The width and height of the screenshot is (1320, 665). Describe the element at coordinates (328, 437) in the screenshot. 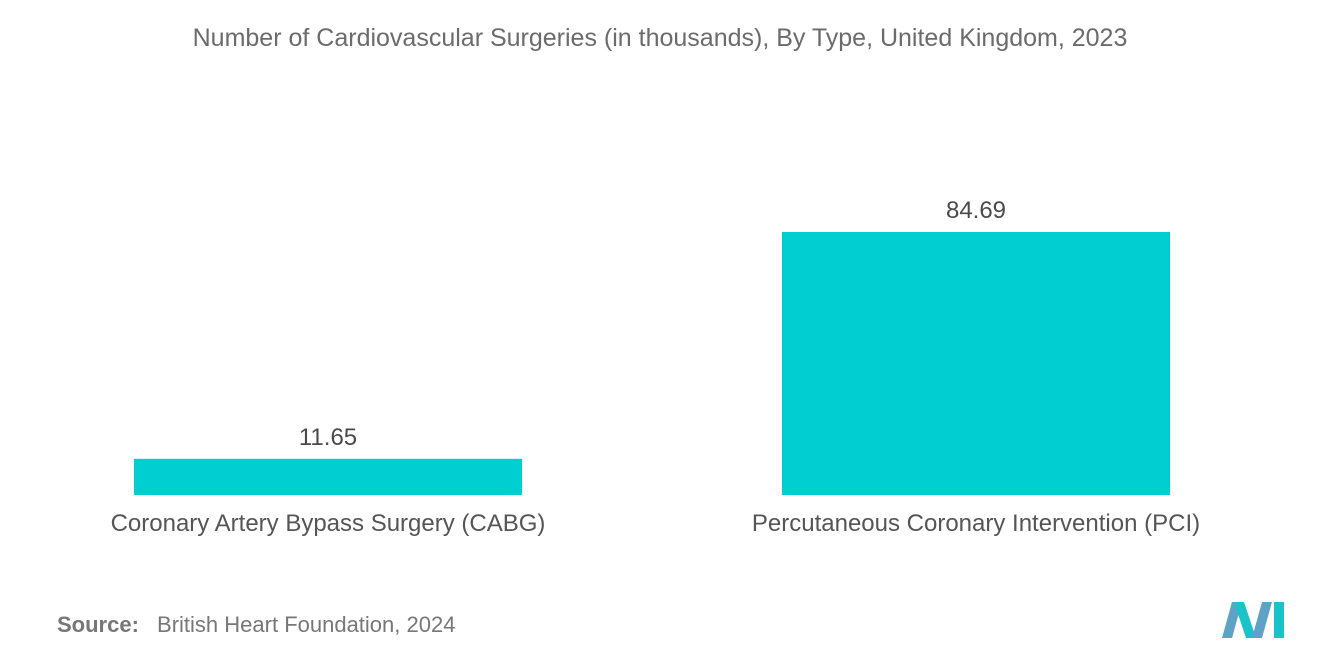

I see `value-label: 11.65` at that location.